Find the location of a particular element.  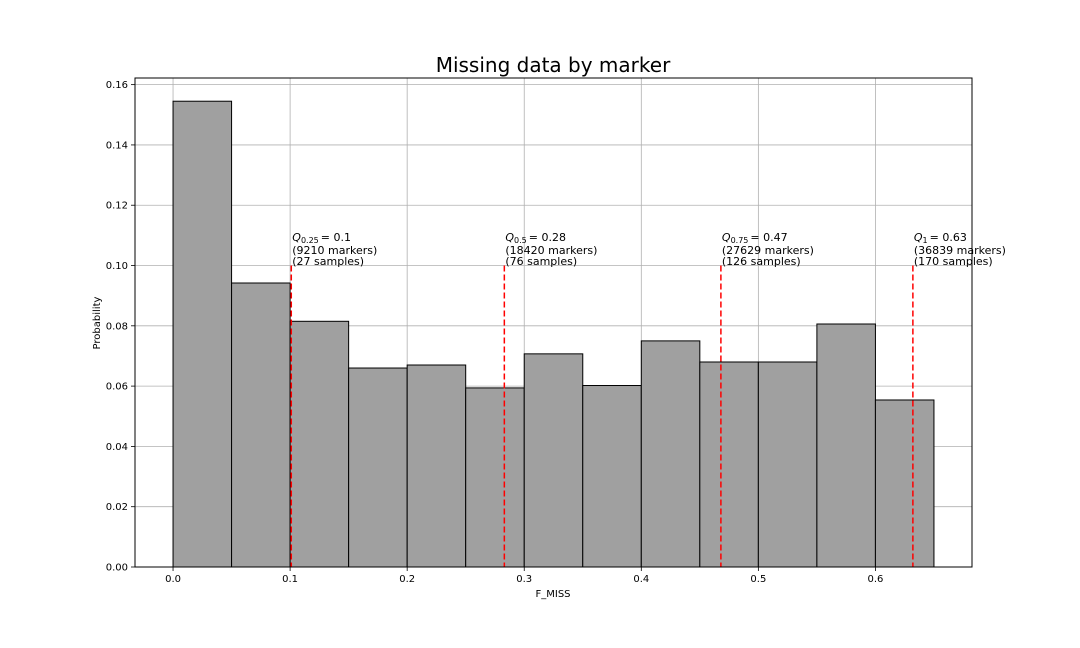

x-tick-label: 0.2 is located at coordinates (407, 579).